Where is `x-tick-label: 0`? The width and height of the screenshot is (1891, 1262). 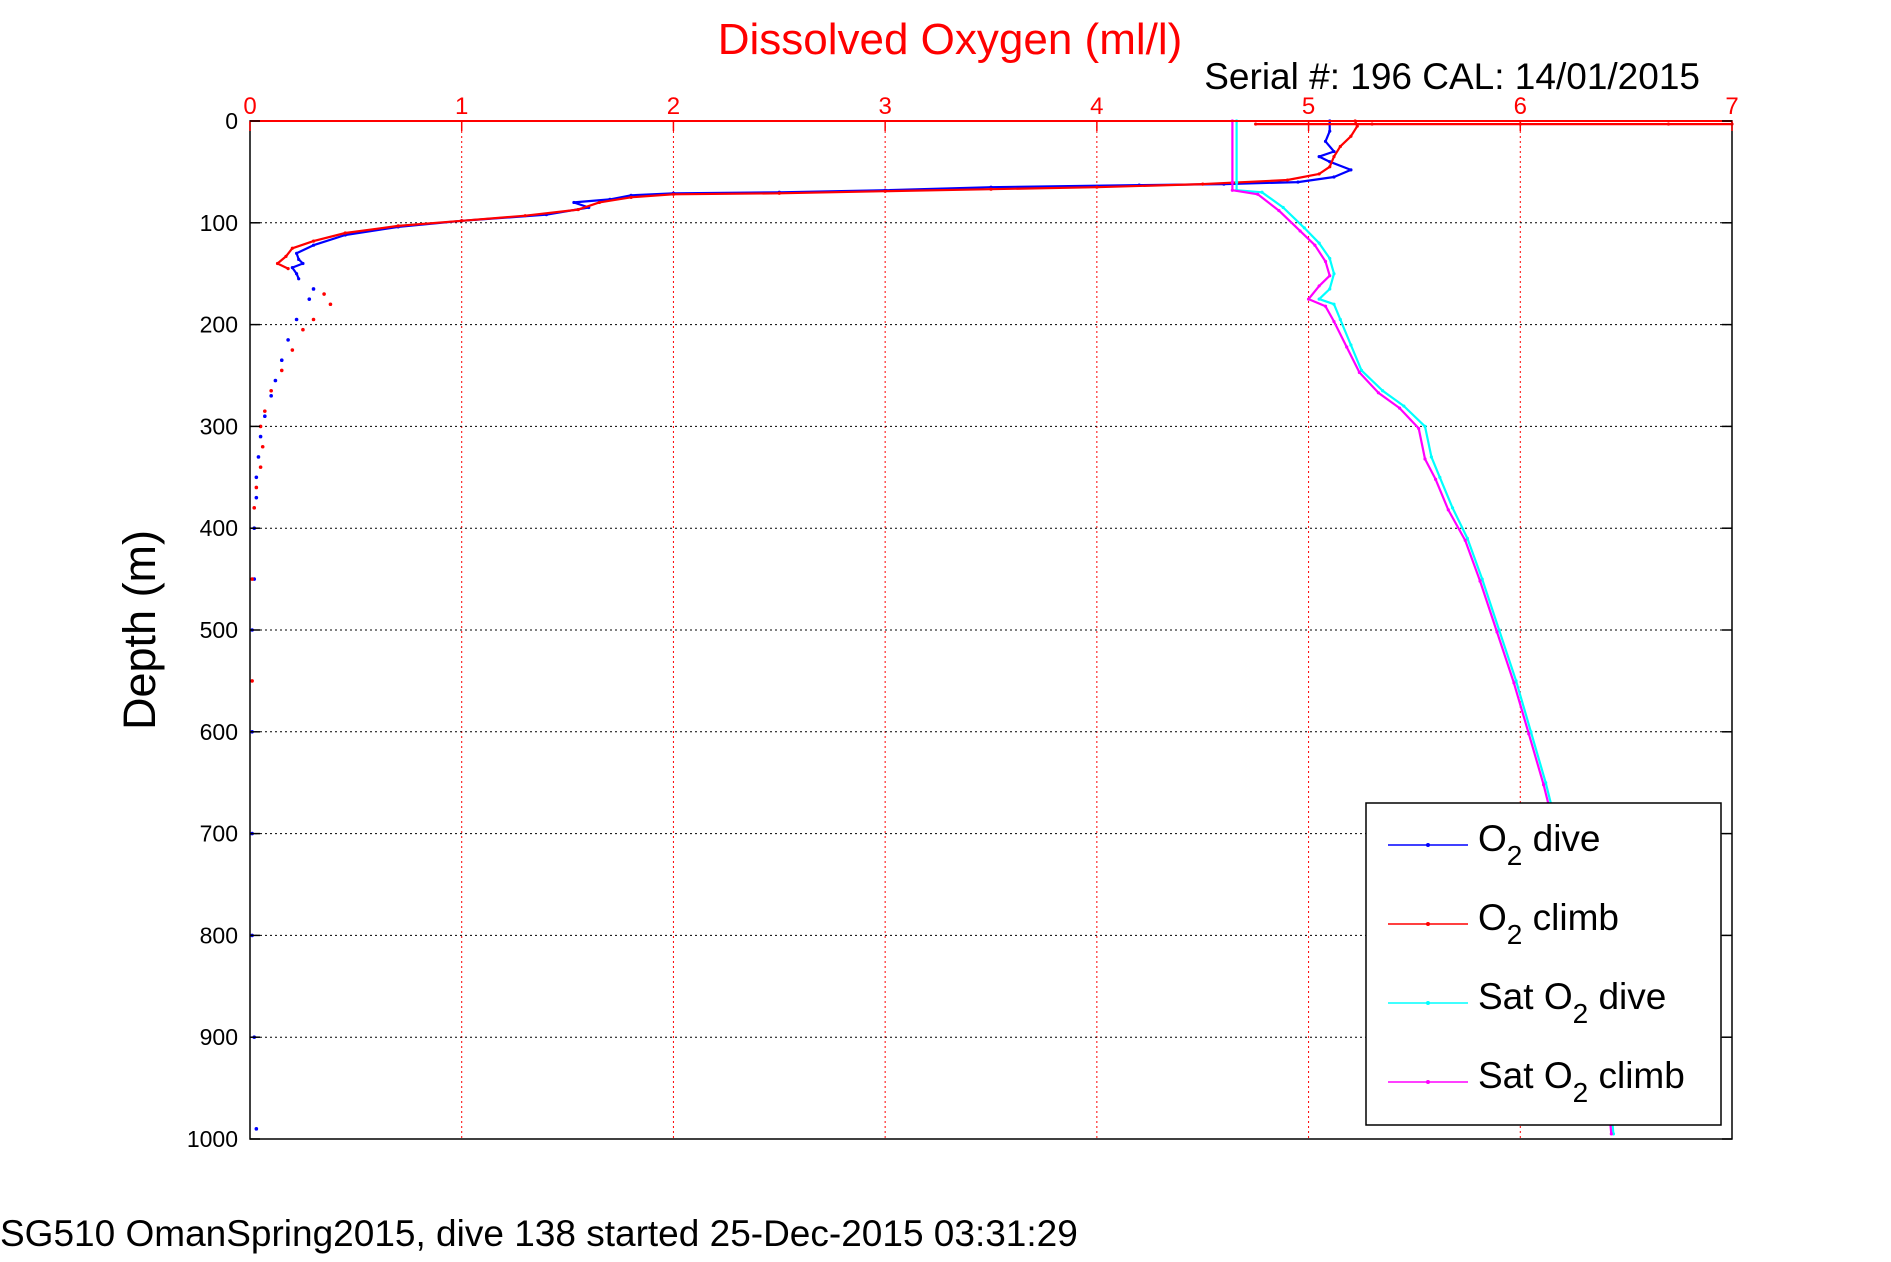 x-tick-label: 0 is located at coordinates (249, 106).